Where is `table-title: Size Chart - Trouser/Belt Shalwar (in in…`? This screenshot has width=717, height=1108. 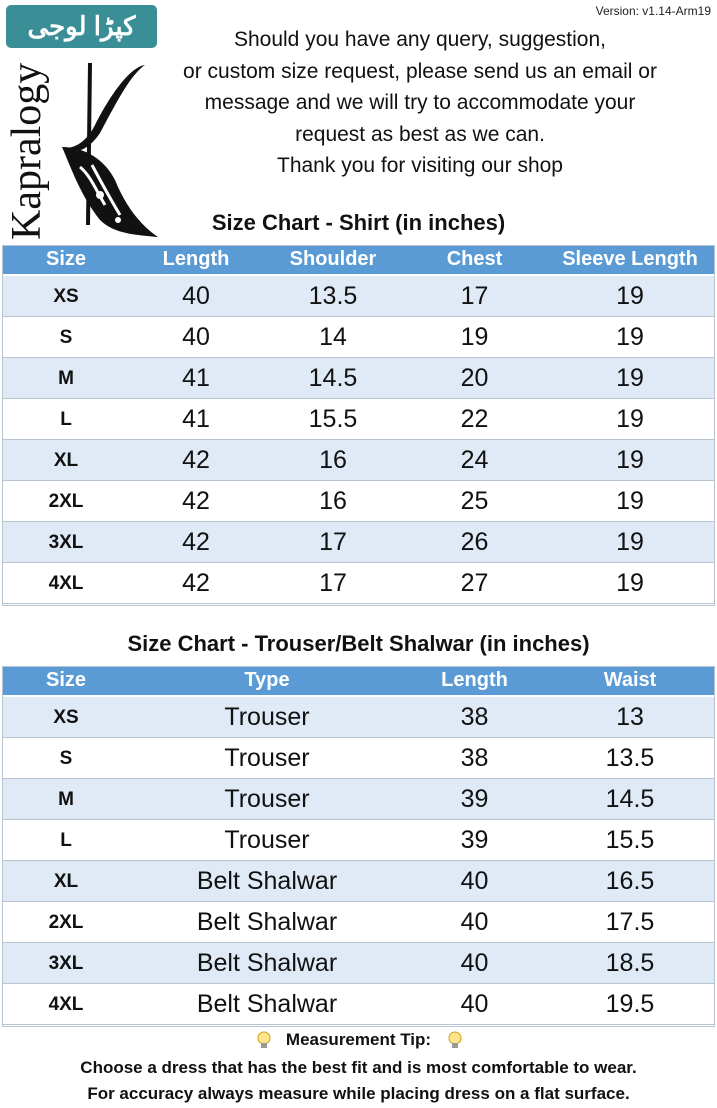 table-title: Size Chart - Trouser/Belt Shalwar (in in… is located at coordinates (358, 643).